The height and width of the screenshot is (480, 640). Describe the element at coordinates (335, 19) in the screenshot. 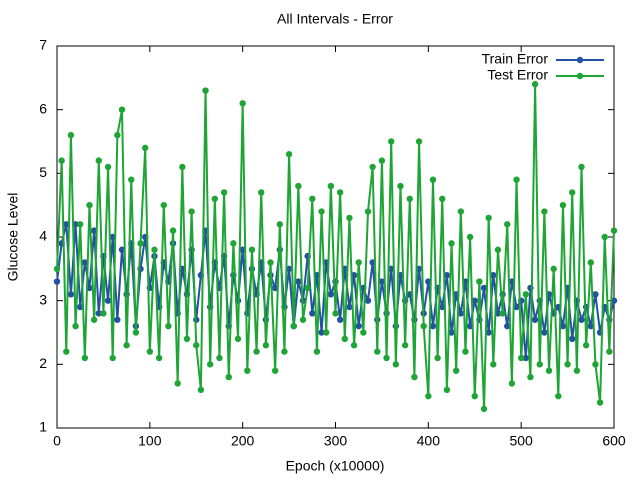

I see `chart-title: All Intervals - Error` at that location.